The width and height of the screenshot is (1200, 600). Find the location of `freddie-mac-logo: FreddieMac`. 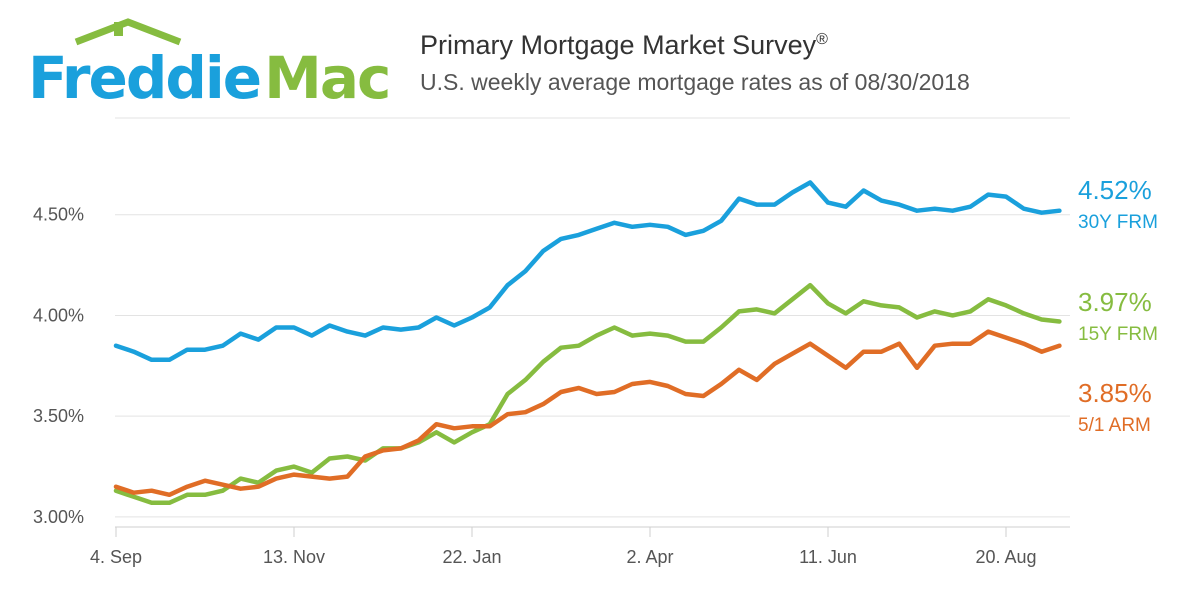

freddie-mac-logo: FreddieMac is located at coordinates (209, 64).